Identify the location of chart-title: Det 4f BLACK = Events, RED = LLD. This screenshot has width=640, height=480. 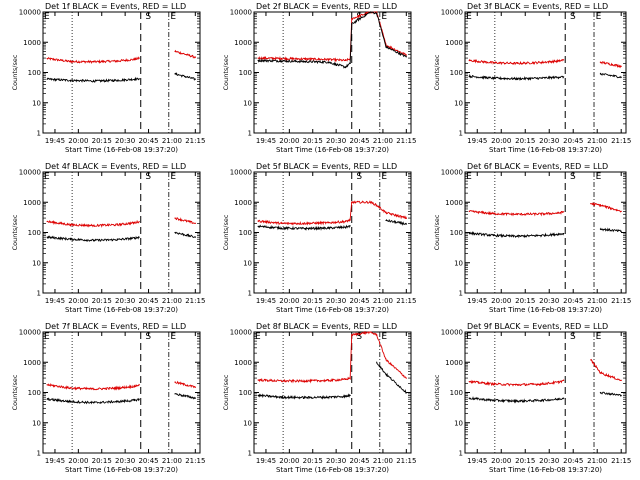
(115, 166).